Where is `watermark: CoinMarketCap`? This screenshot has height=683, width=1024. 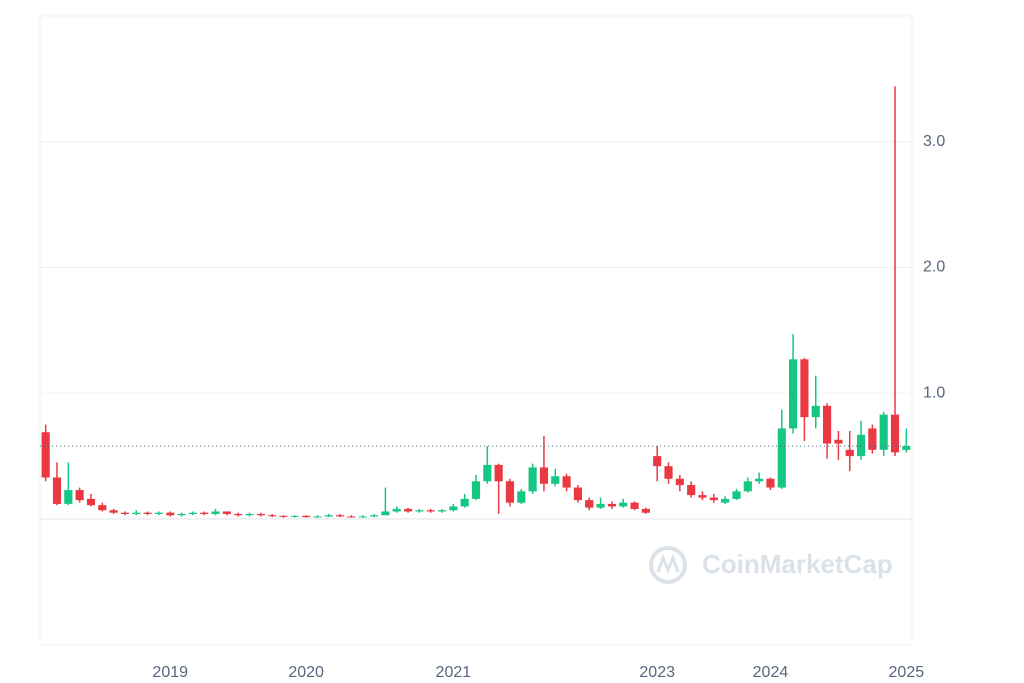 watermark: CoinMarketCap is located at coordinates (771, 565).